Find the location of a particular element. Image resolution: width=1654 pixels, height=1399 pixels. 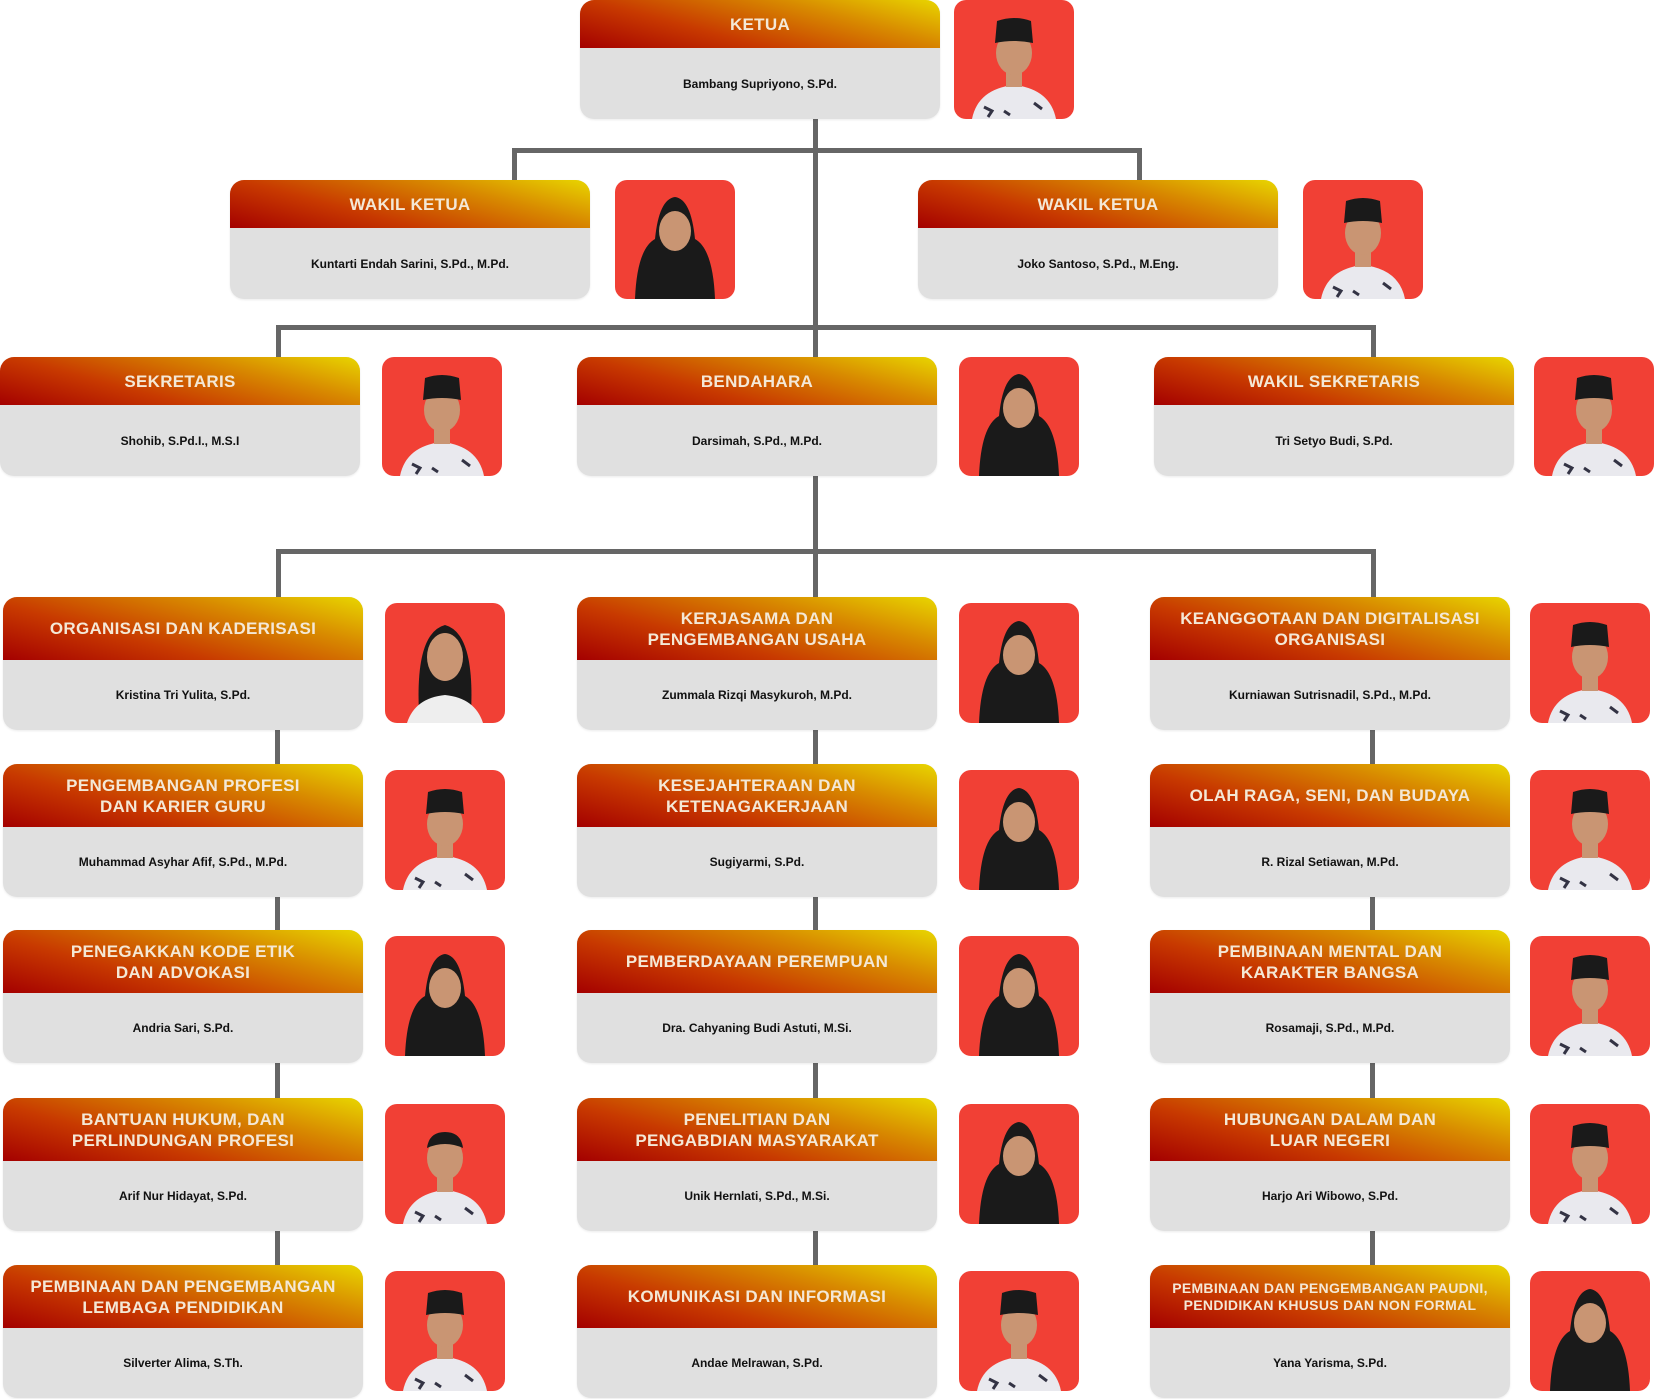

member-name: Zummala Rizqi Masykuroh, M.Pd. is located at coordinates (757, 695).